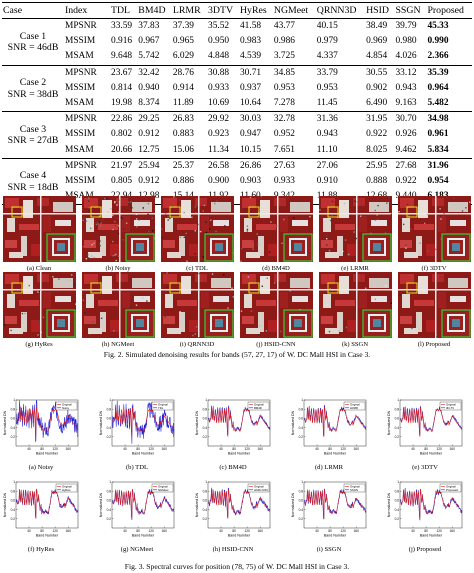  What do you see at coordinates (33, 129) in the screenshot?
I see `case-label-line: Case 3` at bounding box center [33, 129].